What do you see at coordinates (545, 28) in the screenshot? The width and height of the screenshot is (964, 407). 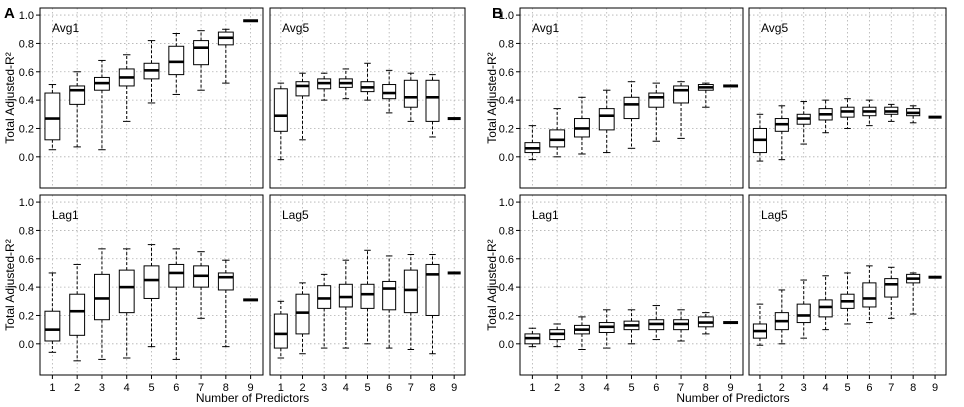 I see `panel-label: Avg1` at bounding box center [545, 28].